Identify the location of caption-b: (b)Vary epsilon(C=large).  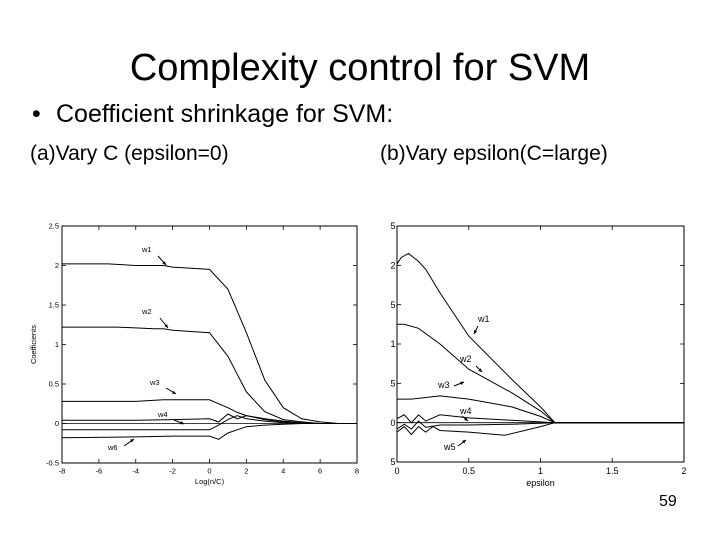
(494, 153).